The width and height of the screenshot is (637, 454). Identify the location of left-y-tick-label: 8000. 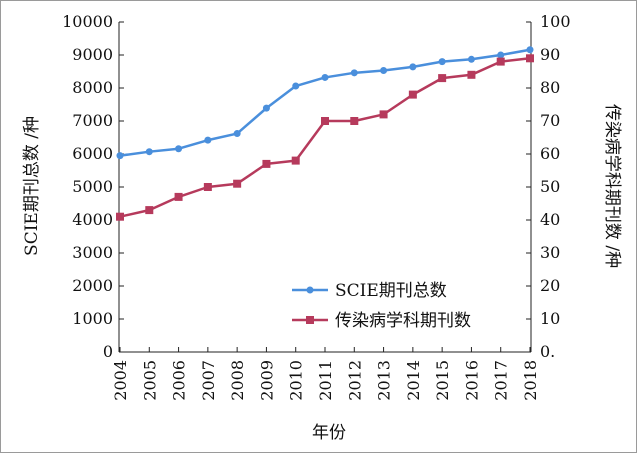
(92, 87).